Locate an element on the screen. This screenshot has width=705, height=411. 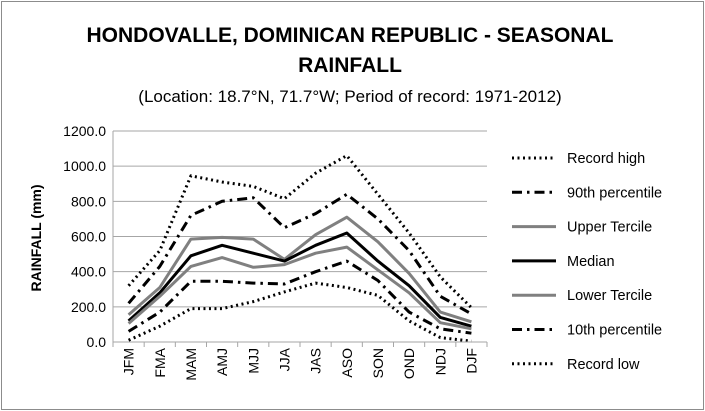
legend-label: Median is located at coordinates (591, 262).